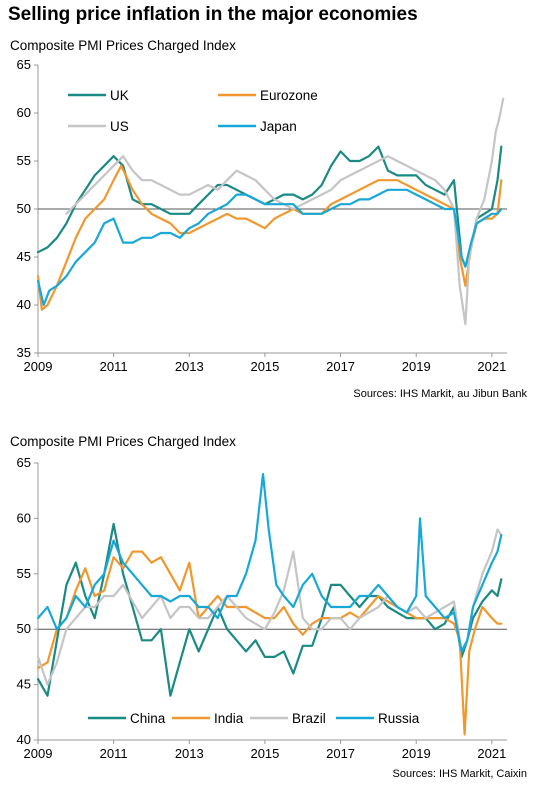  What do you see at coordinates (229, 718) in the screenshot?
I see `legend-label-india: India` at bounding box center [229, 718].